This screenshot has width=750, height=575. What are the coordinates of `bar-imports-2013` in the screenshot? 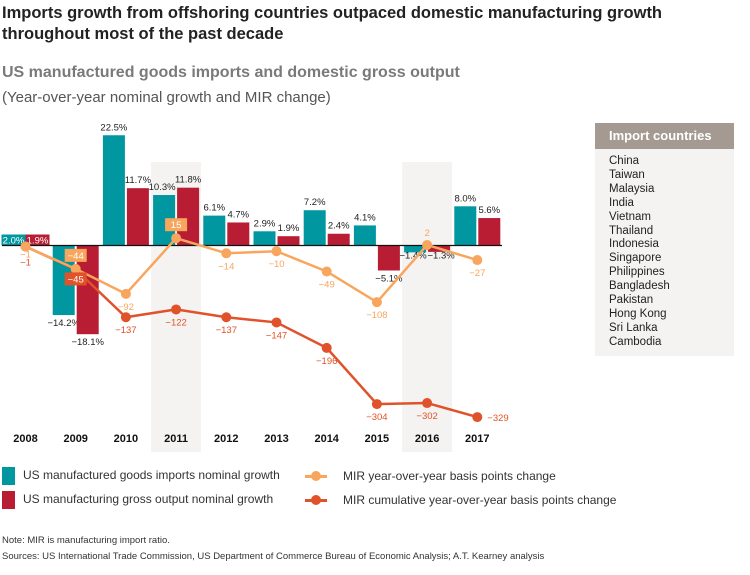 It's located at (264, 238).